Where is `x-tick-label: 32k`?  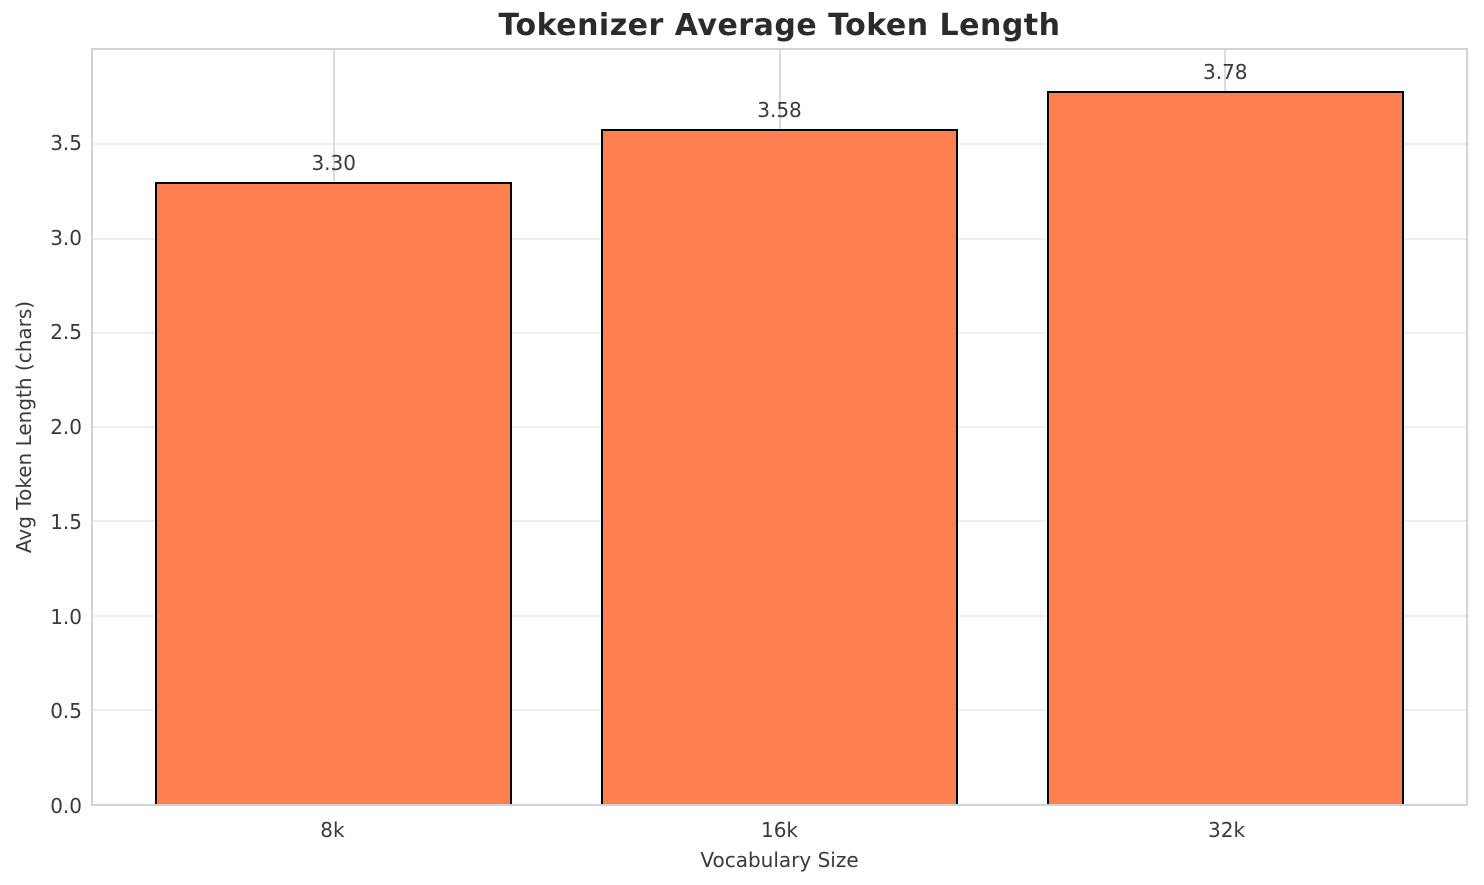
x-tick-label: 32k is located at coordinates (1227, 830).